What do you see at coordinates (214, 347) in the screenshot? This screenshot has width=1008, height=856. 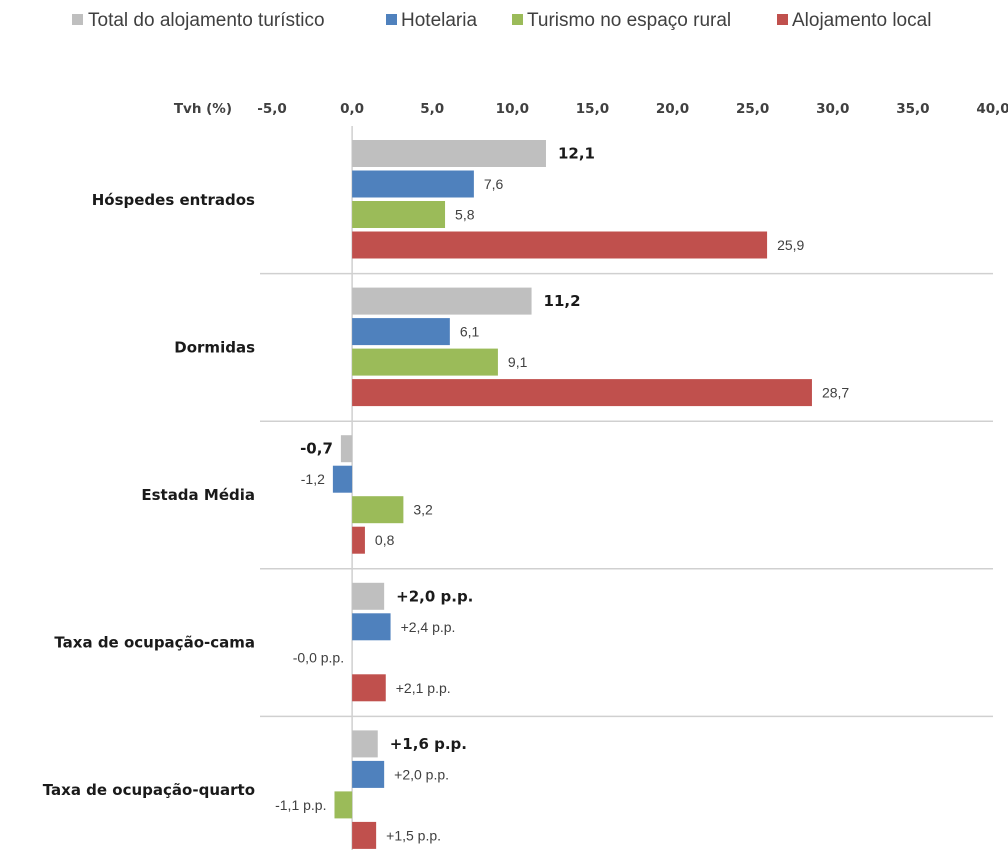 I see `category-label: Dormidas` at bounding box center [214, 347].